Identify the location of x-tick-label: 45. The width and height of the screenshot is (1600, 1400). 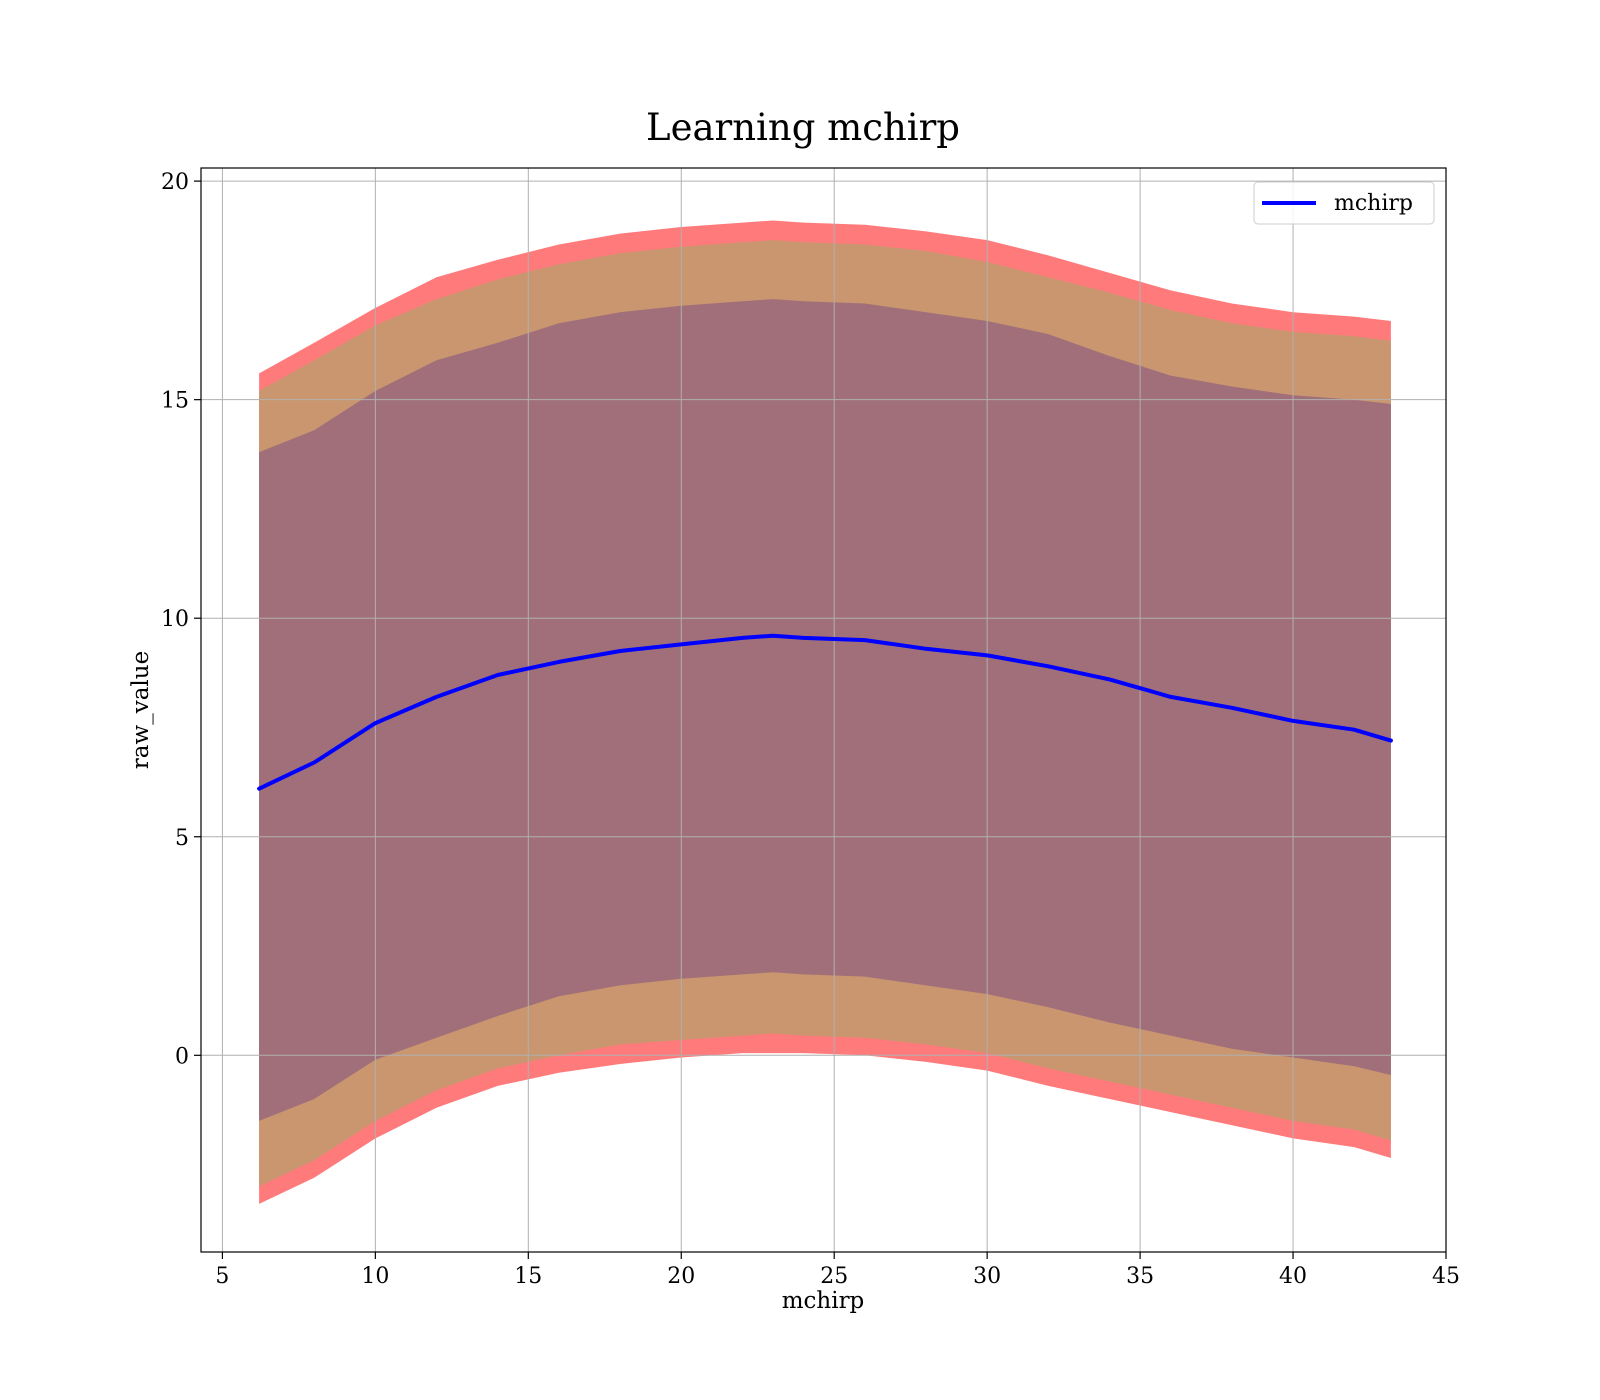
(1446, 1276).